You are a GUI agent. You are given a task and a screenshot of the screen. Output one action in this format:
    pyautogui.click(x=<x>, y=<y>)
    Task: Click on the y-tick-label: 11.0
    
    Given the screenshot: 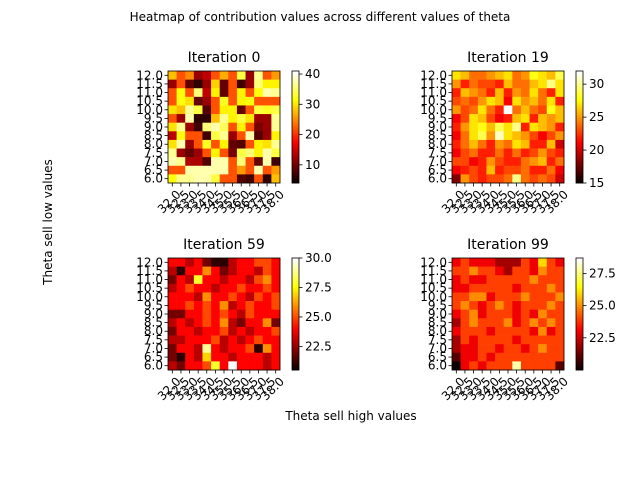 What is the action you would take?
    pyautogui.click(x=149, y=93)
    